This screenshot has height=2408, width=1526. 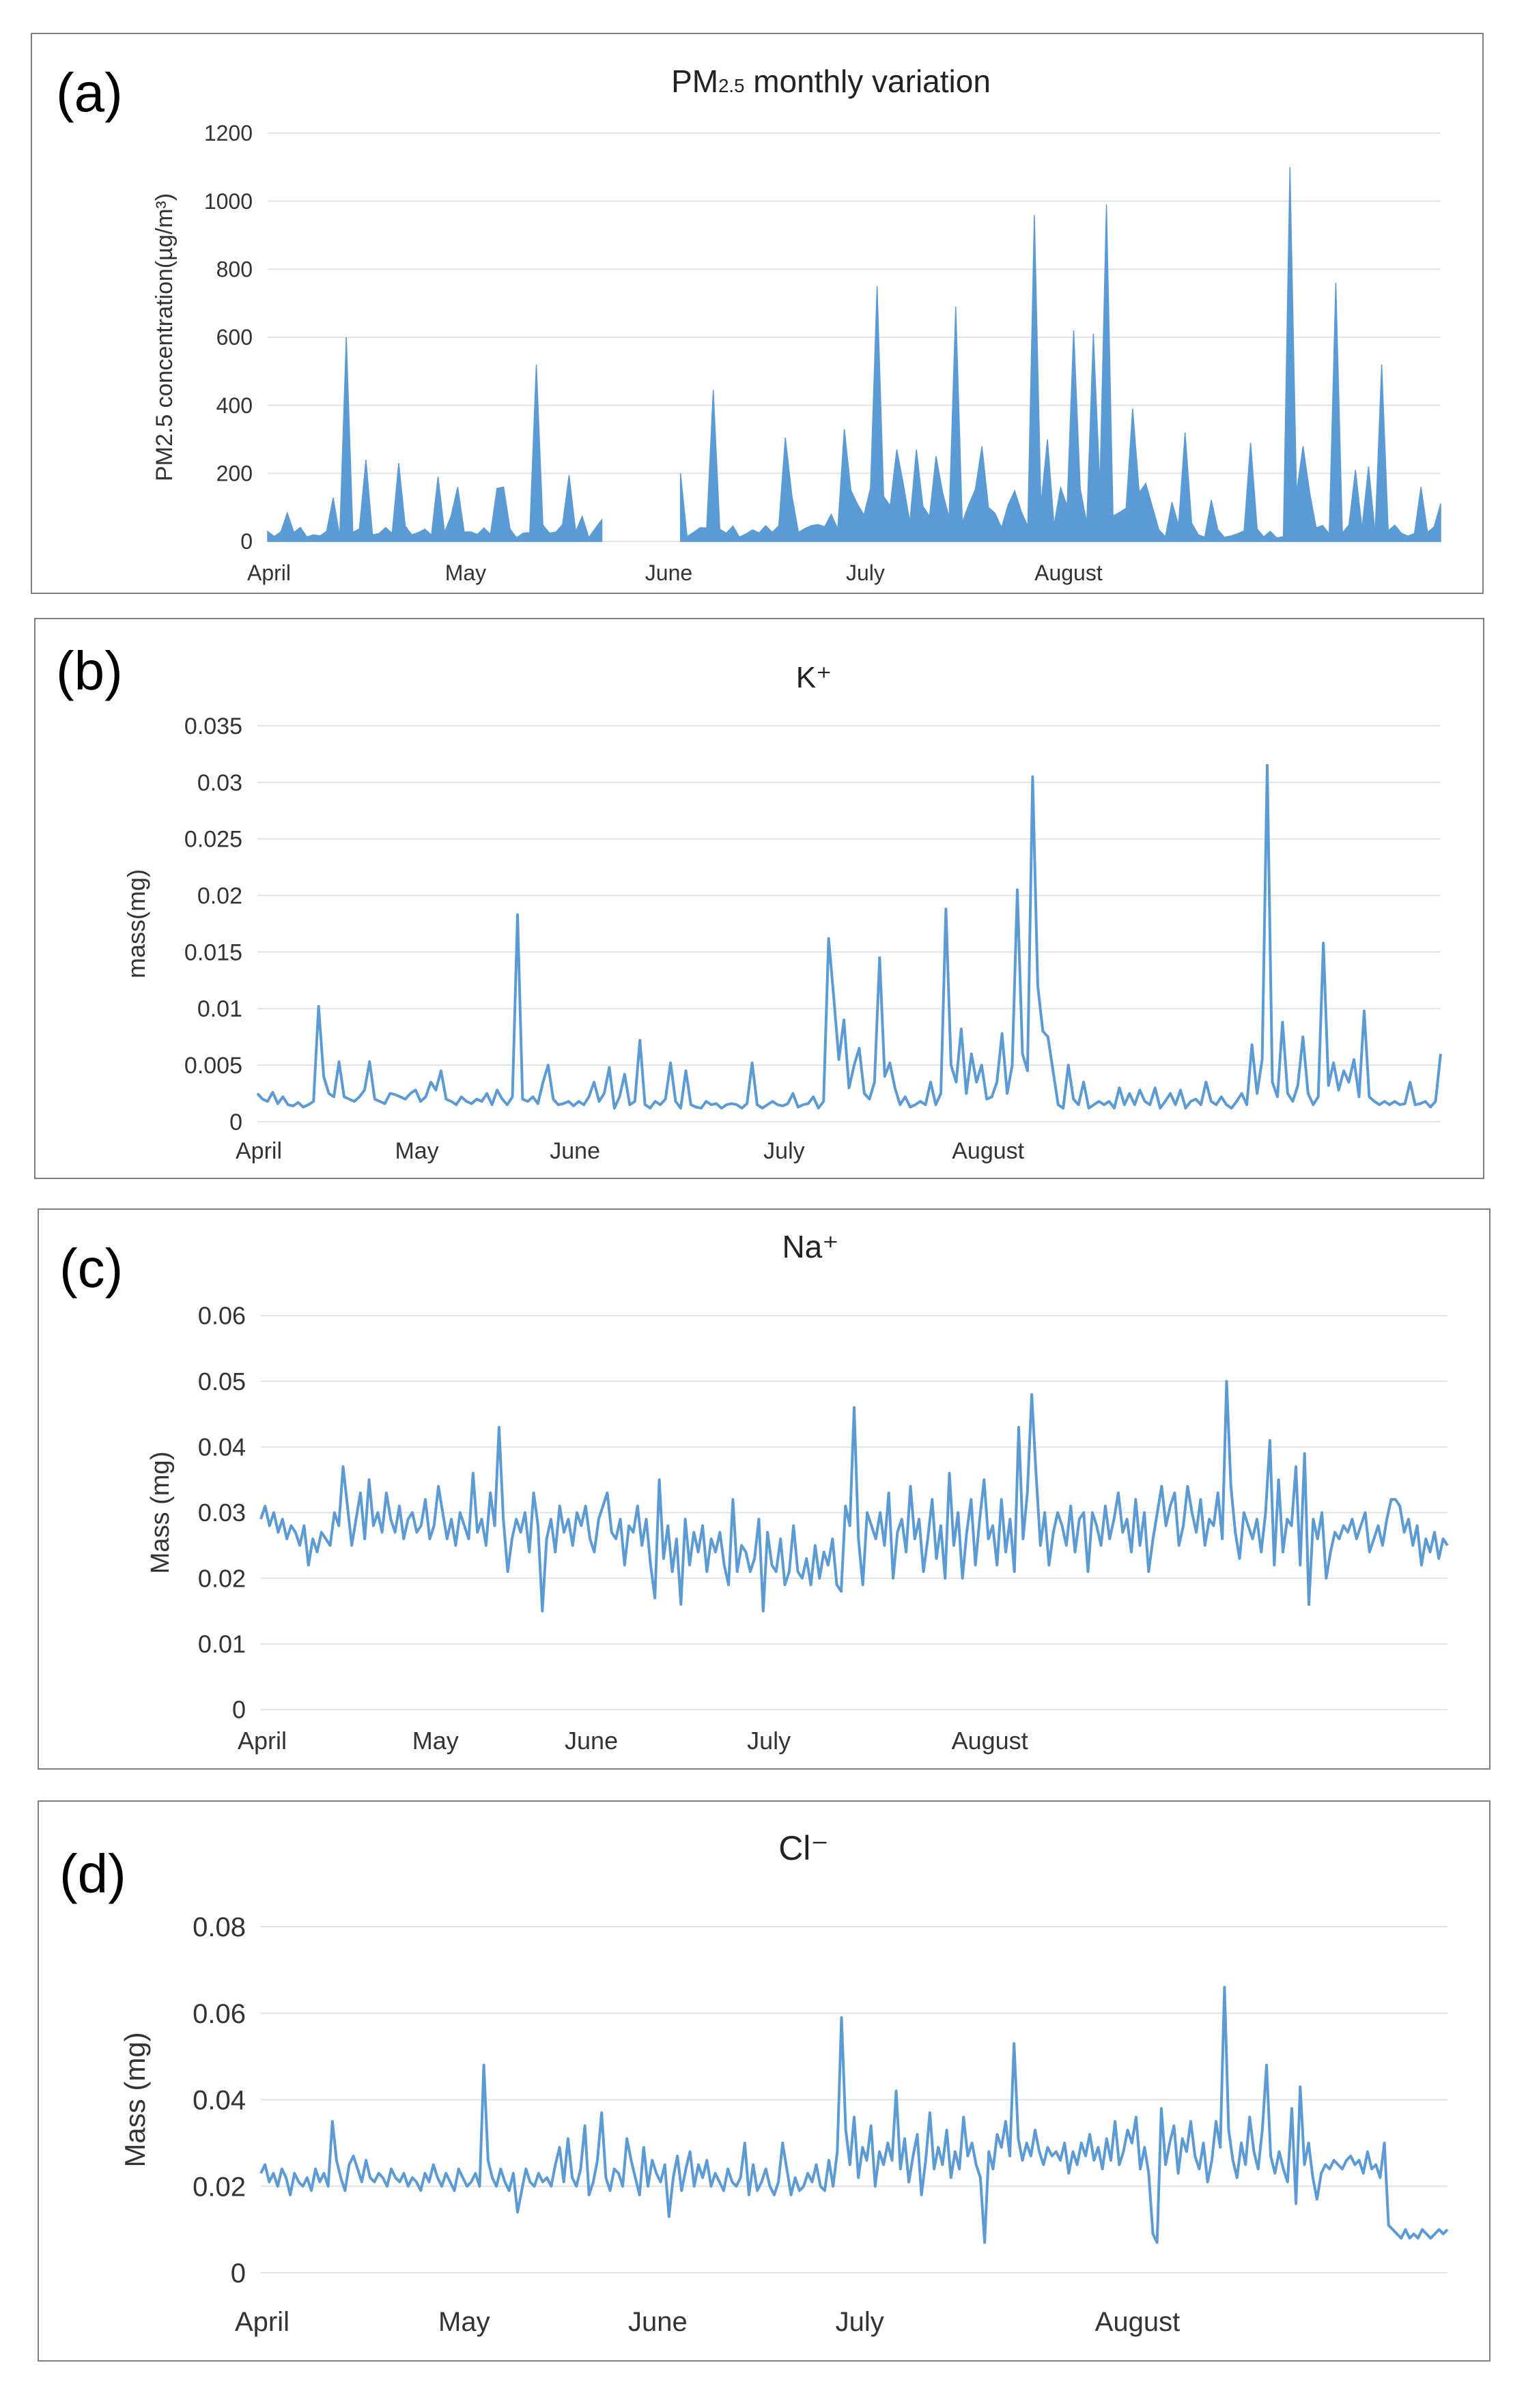 What do you see at coordinates (92, 1873) in the screenshot?
I see `panel-label-d: (d)` at bounding box center [92, 1873].